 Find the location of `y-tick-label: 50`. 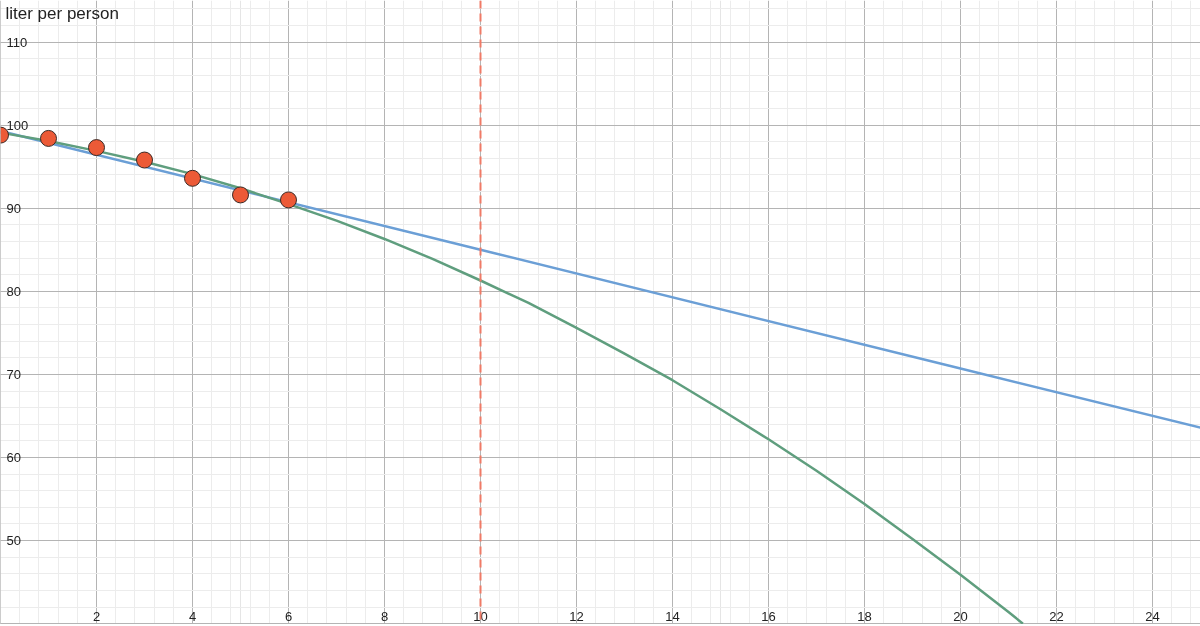

y-tick-label: 50 is located at coordinates (13, 541).